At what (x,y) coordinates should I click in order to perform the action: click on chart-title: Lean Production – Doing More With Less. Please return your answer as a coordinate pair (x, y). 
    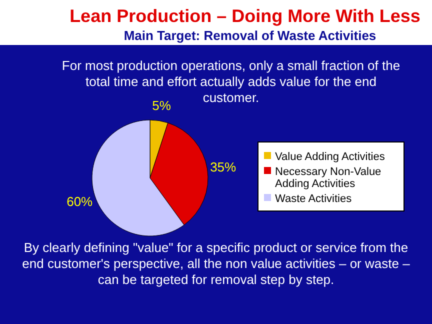
    Looking at the image, I should click on (245, 16).